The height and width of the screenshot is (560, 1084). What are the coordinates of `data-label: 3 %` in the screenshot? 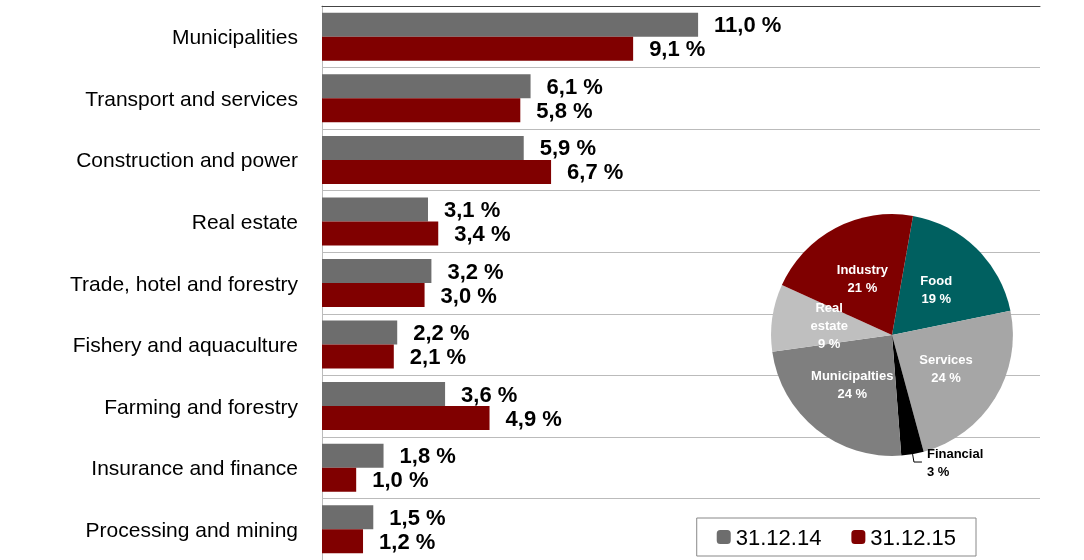 It's located at (938, 471).